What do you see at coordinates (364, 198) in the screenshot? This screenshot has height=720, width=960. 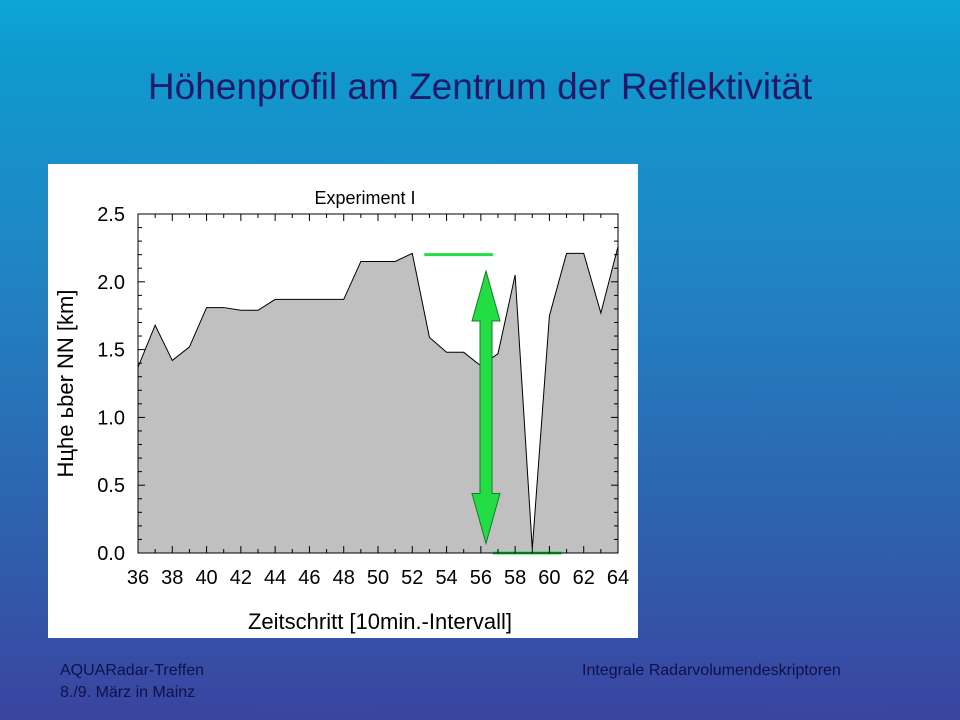 I see `chart-title: Experiment I` at bounding box center [364, 198].